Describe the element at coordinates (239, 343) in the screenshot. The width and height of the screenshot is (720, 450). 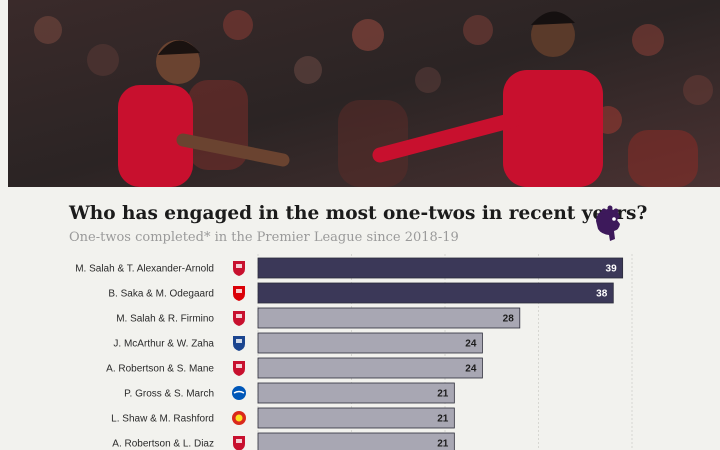
I see `crystal_palace-crest-icon` at that location.